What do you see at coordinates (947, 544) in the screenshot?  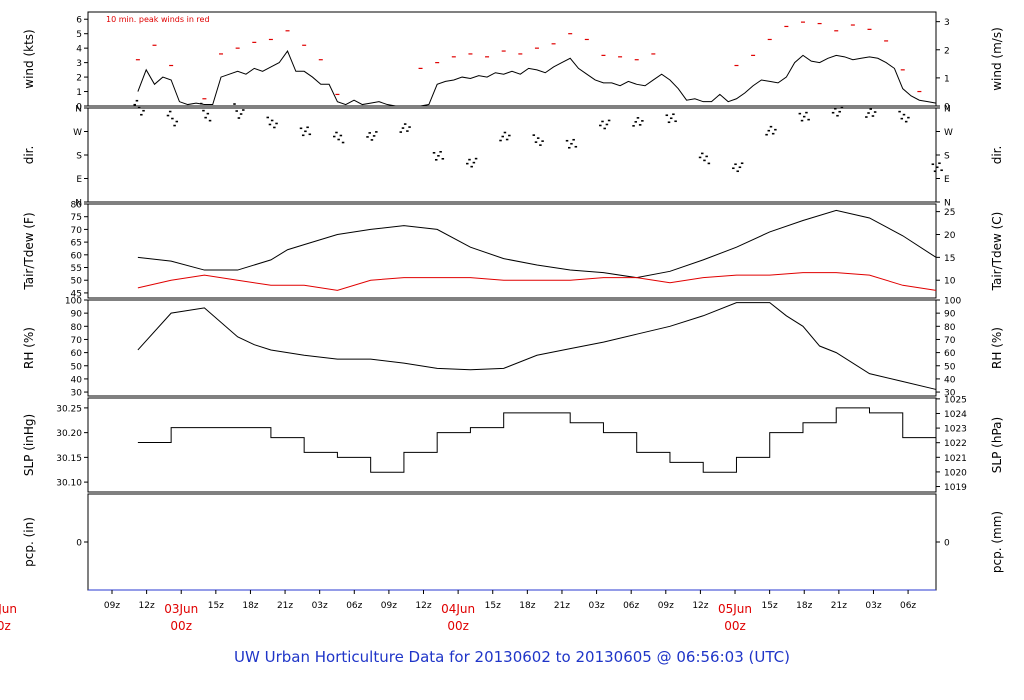 I see `right-tick-label: 0` at bounding box center [947, 544].